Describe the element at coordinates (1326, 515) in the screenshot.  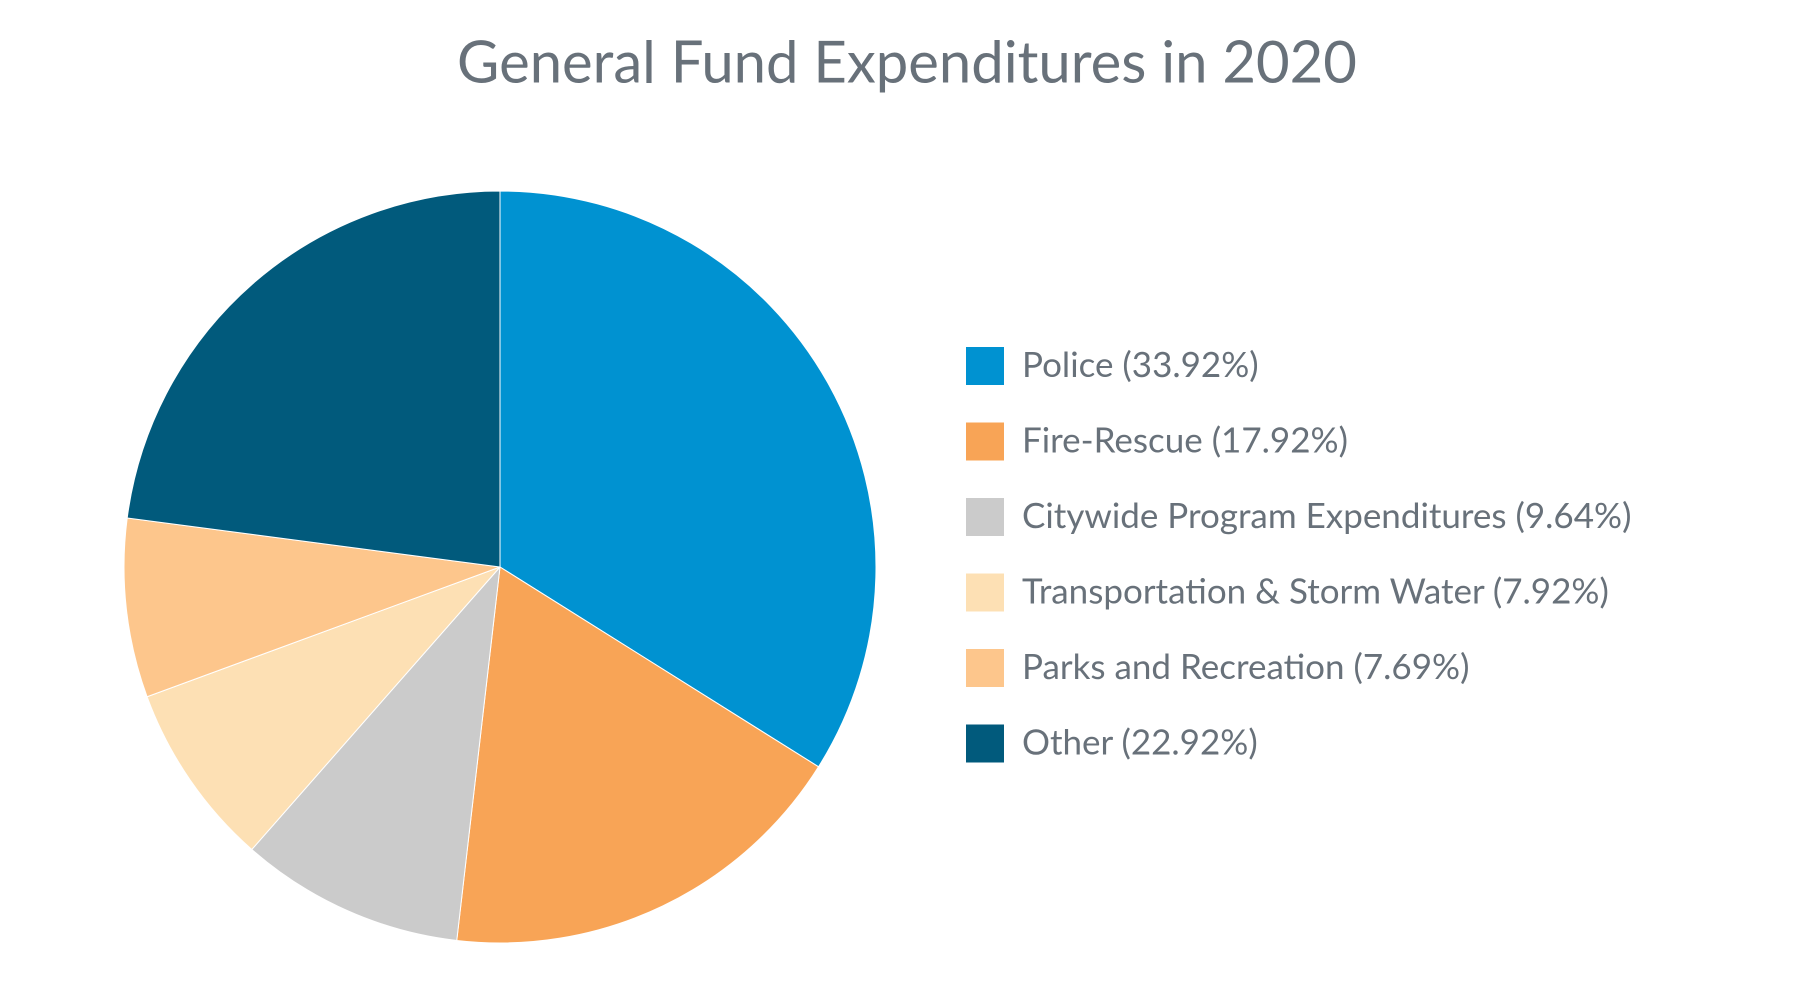
I see `legend-label: Citywide Program Expenditures (9.64%)` at that location.